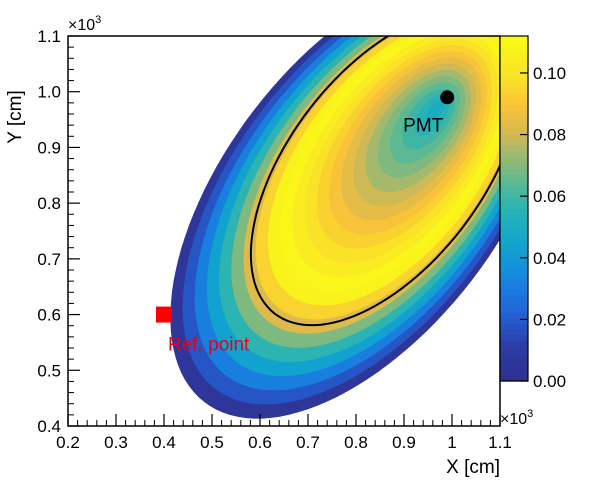 This screenshot has height=480, width=610. Describe the element at coordinates (15, 117) in the screenshot. I see `y-axis-title: Y [cm]` at that location.